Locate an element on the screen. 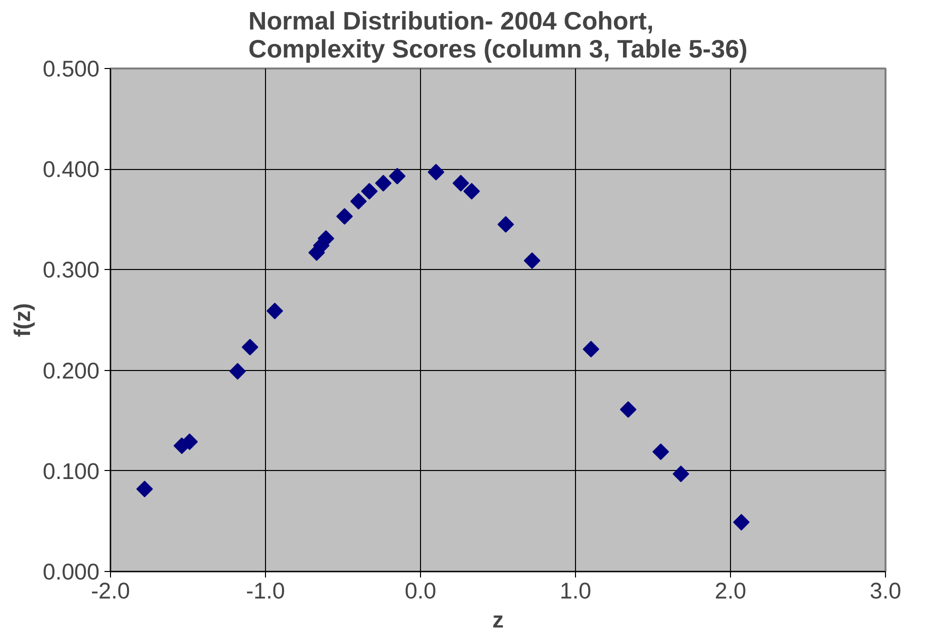 This screenshot has width=941, height=641. x-tick-label: 3.0 is located at coordinates (886, 591).